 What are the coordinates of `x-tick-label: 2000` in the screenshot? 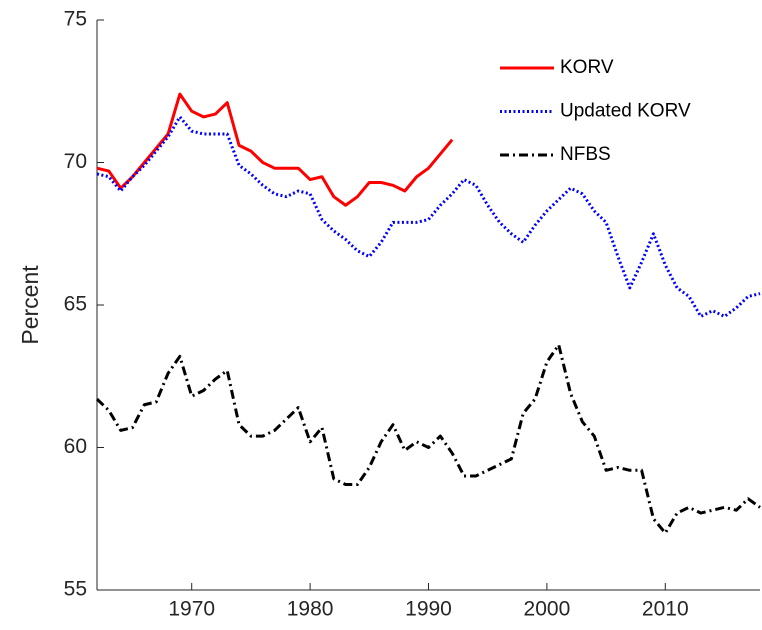 It's located at (547, 609).